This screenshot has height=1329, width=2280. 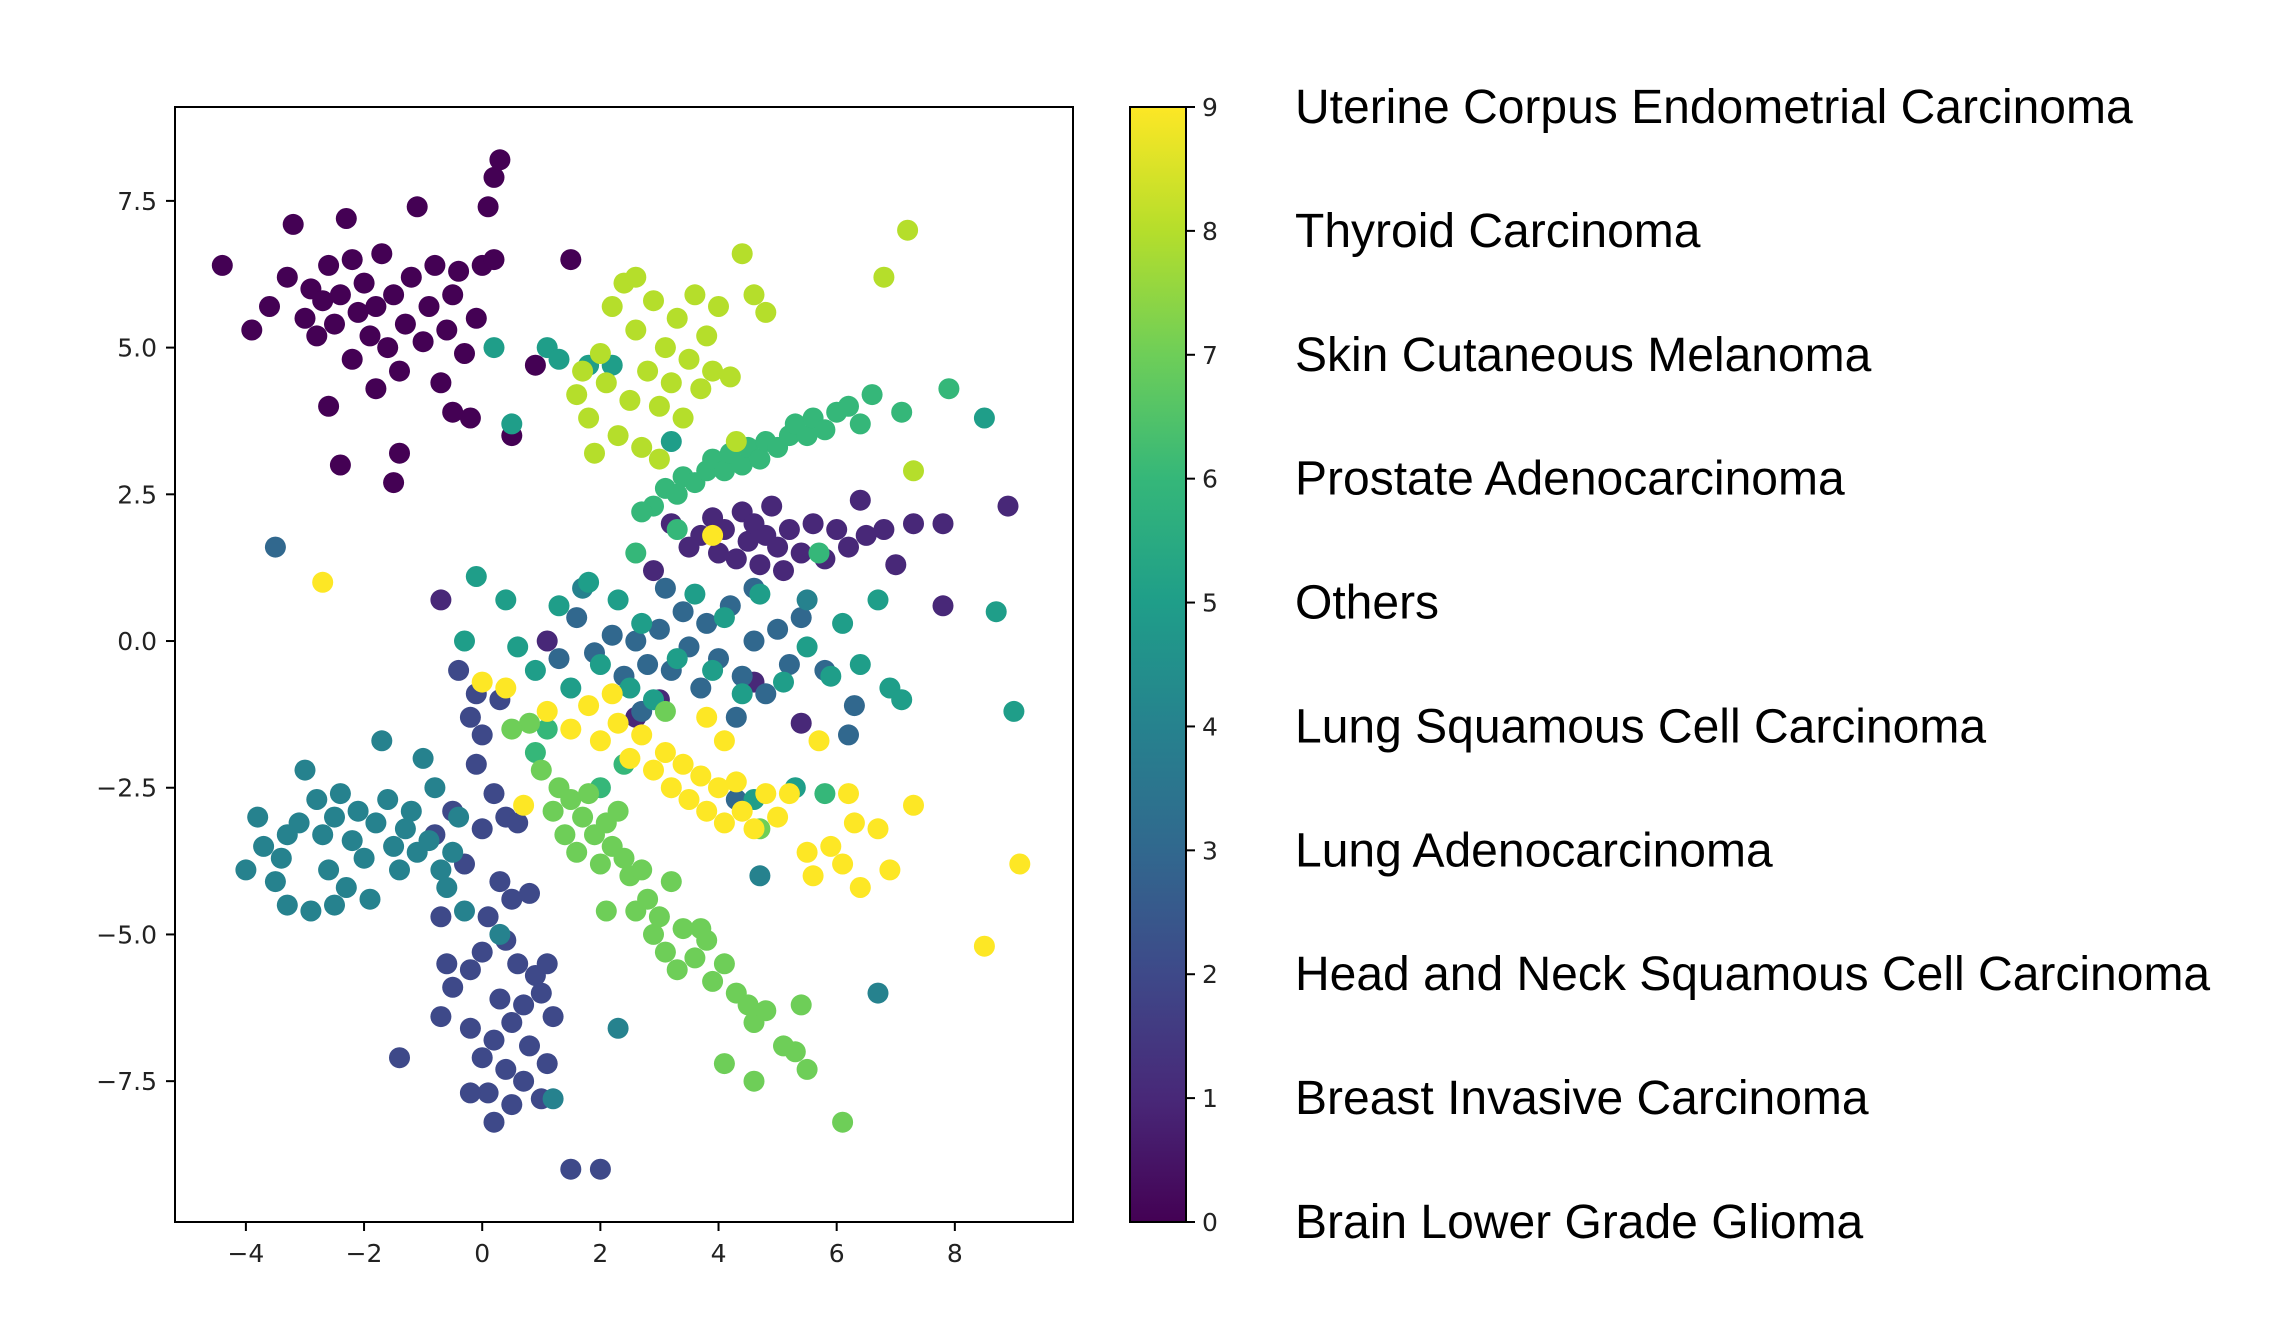 I want to click on colorbar-tick-label: 0, so click(x=1210, y=1222).